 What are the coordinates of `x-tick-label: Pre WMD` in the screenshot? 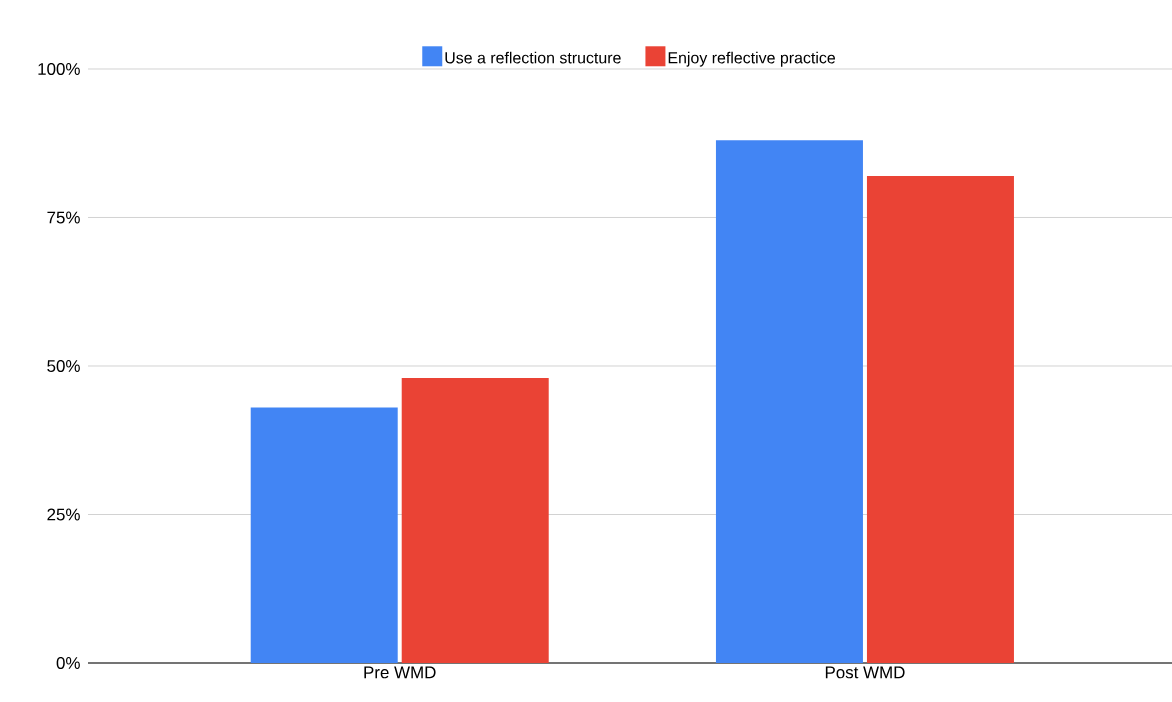 It's located at (400, 672).